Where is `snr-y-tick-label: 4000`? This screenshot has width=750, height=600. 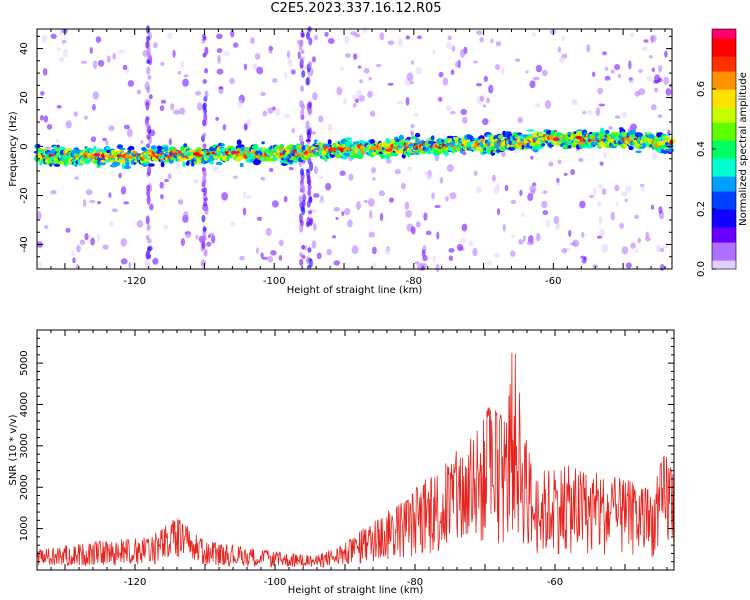
snr-y-tick-label: 4000 is located at coordinates (24, 404).